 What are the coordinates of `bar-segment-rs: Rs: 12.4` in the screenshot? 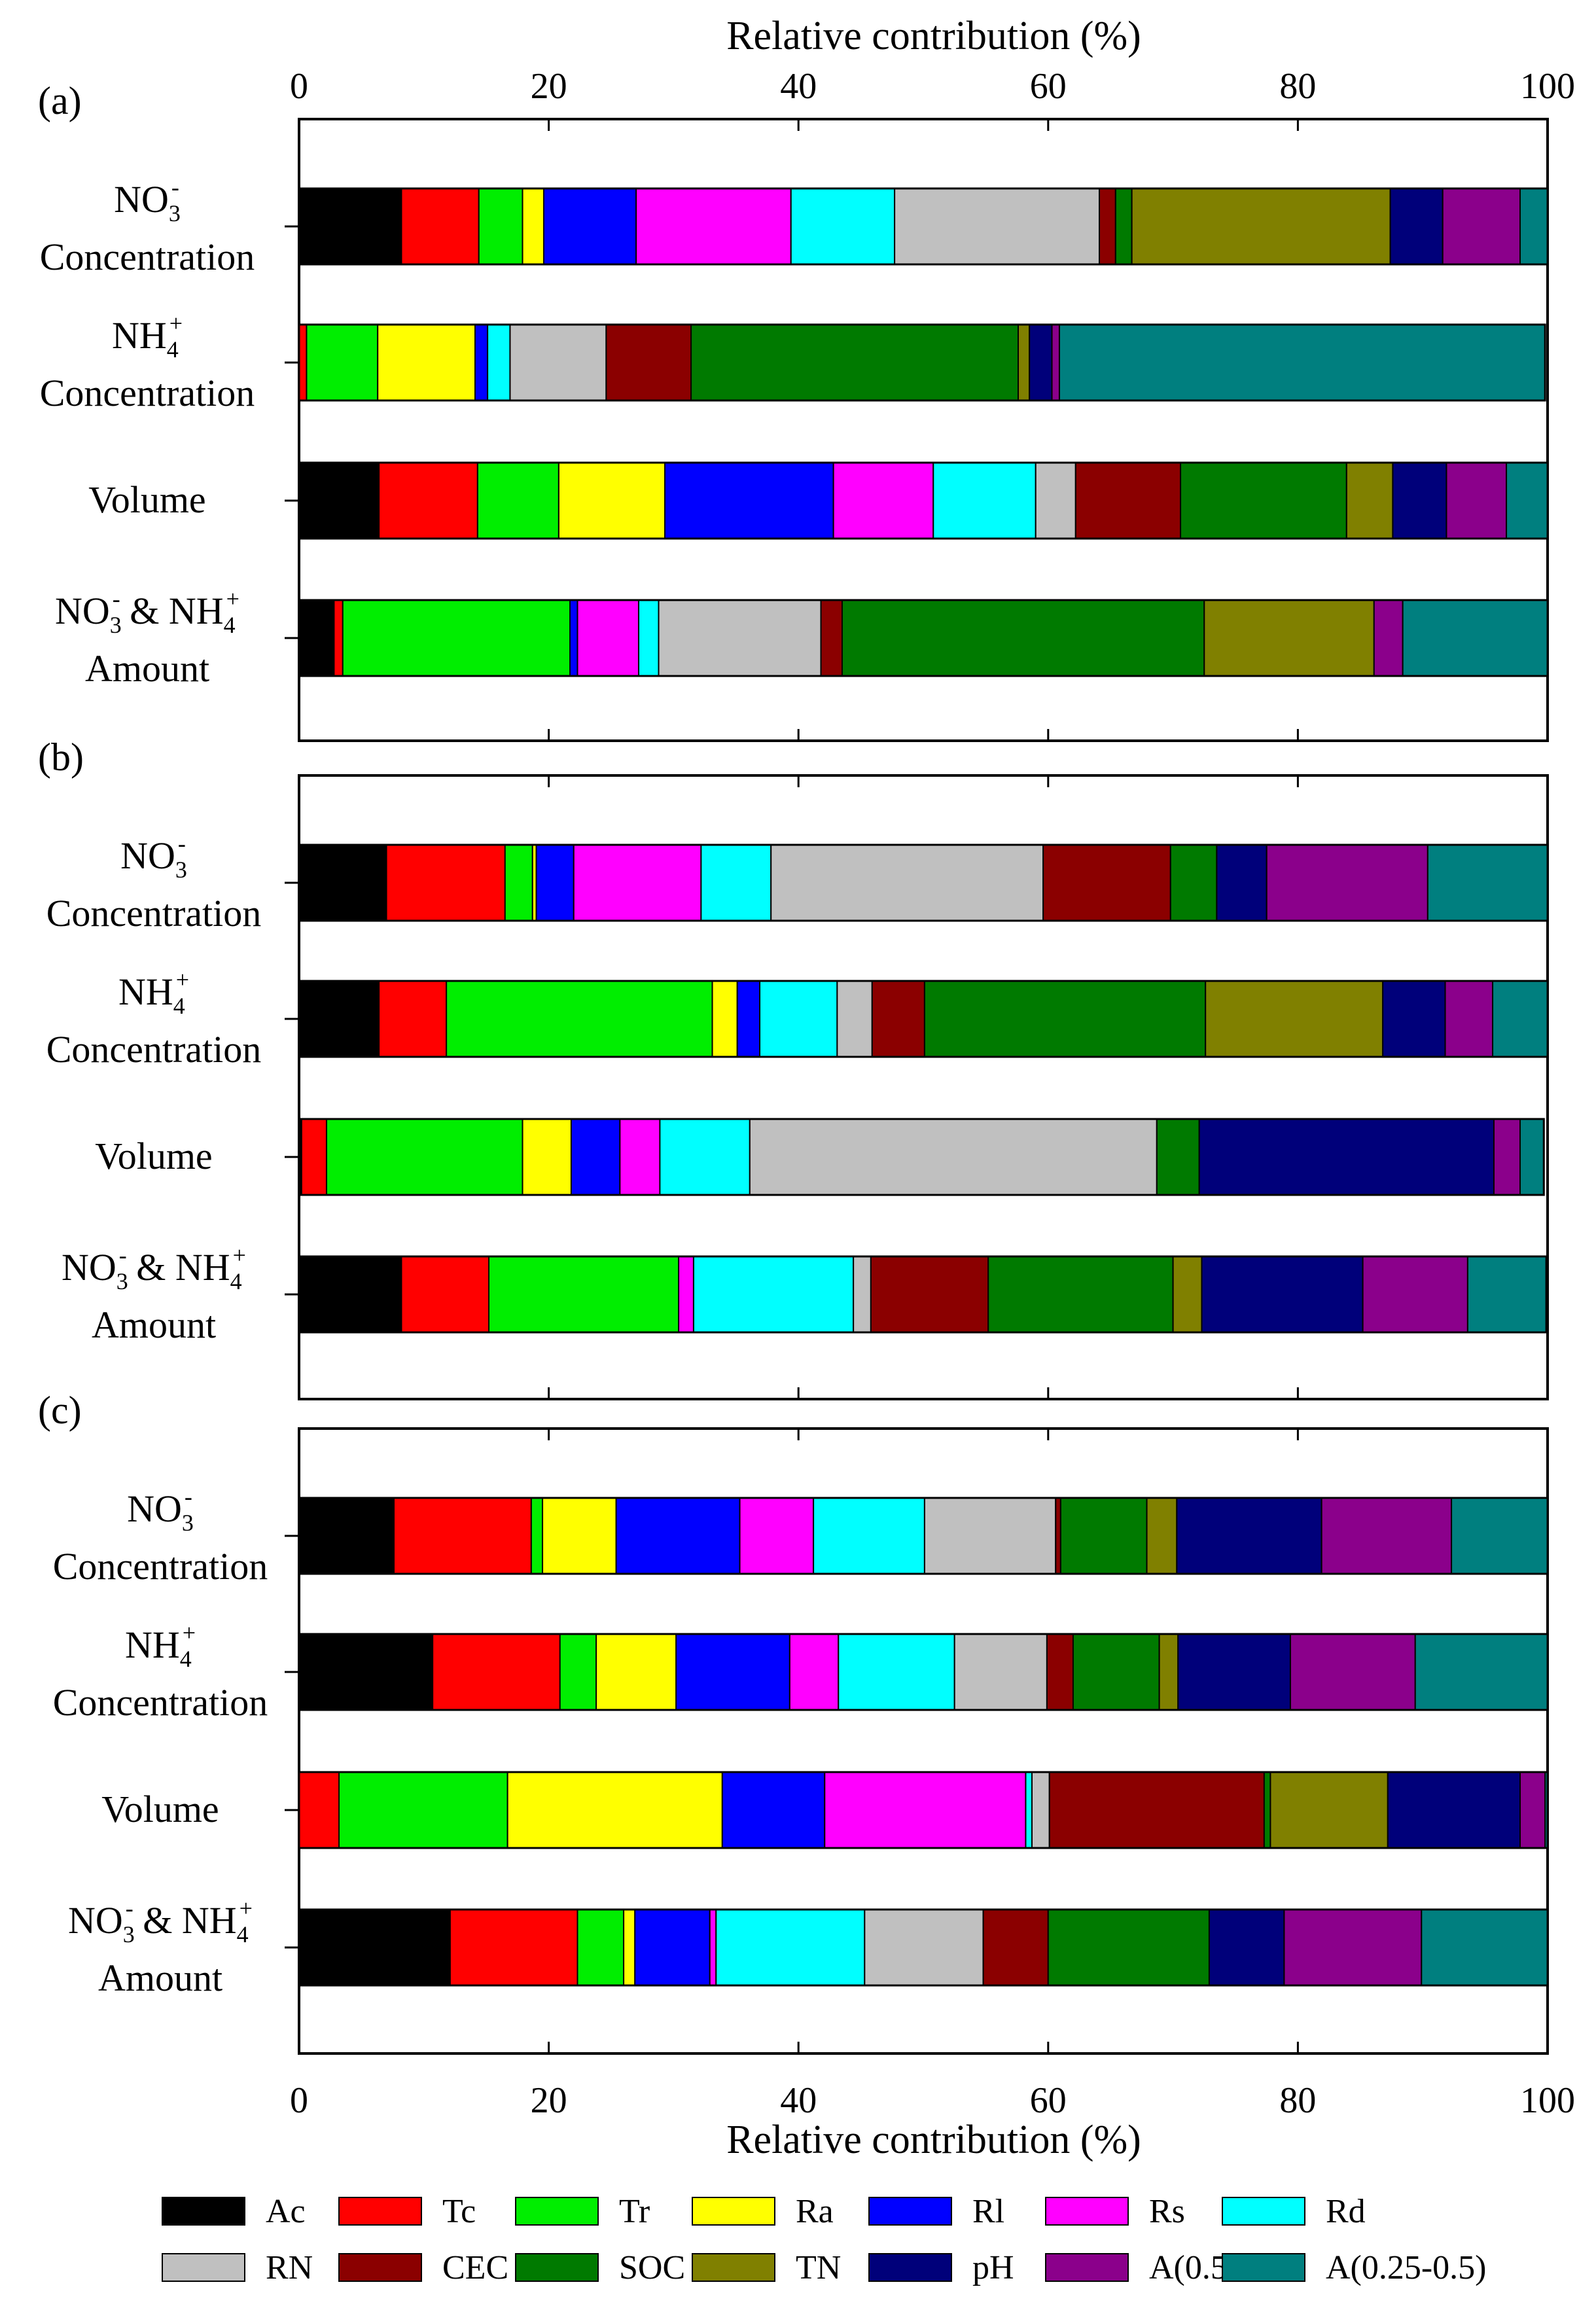 It's located at (714, 227).